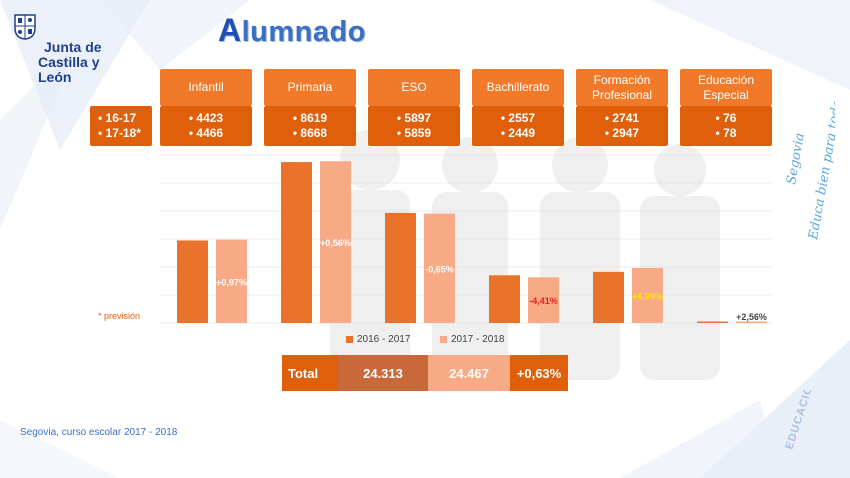 The width and height of the screenshot is (850, 478). Describe the element at coordinates (820, 167) in the screenshot. I see `slogan-line2: Educa bien para todos` at that location.